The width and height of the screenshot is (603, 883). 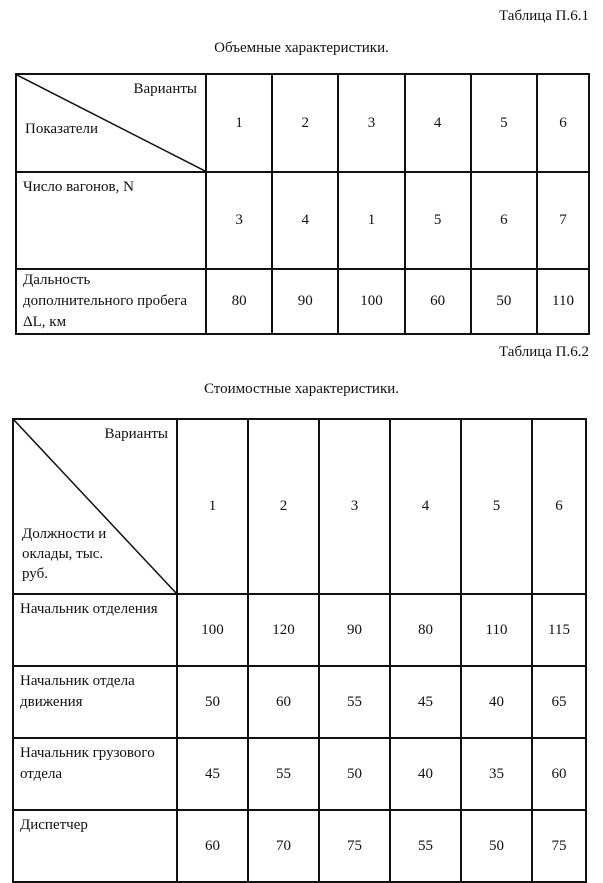 I want to click on value-cell: 70, so click(x=283, y=846).